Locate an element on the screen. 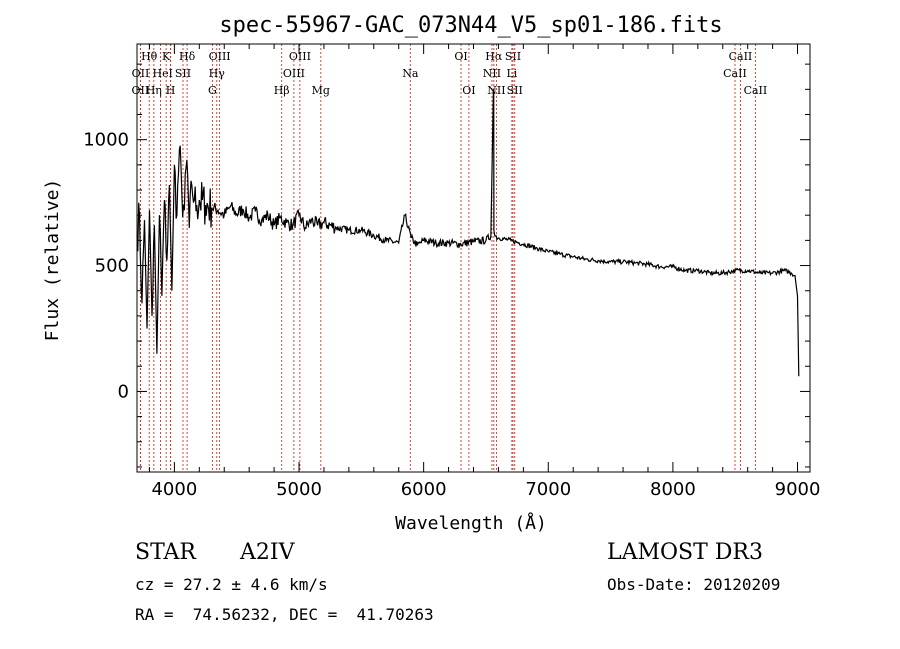 Image resolution: width=900 pixels, height=649 pixels. line-marker-label: Hθ is located at coordinates (149, 56).